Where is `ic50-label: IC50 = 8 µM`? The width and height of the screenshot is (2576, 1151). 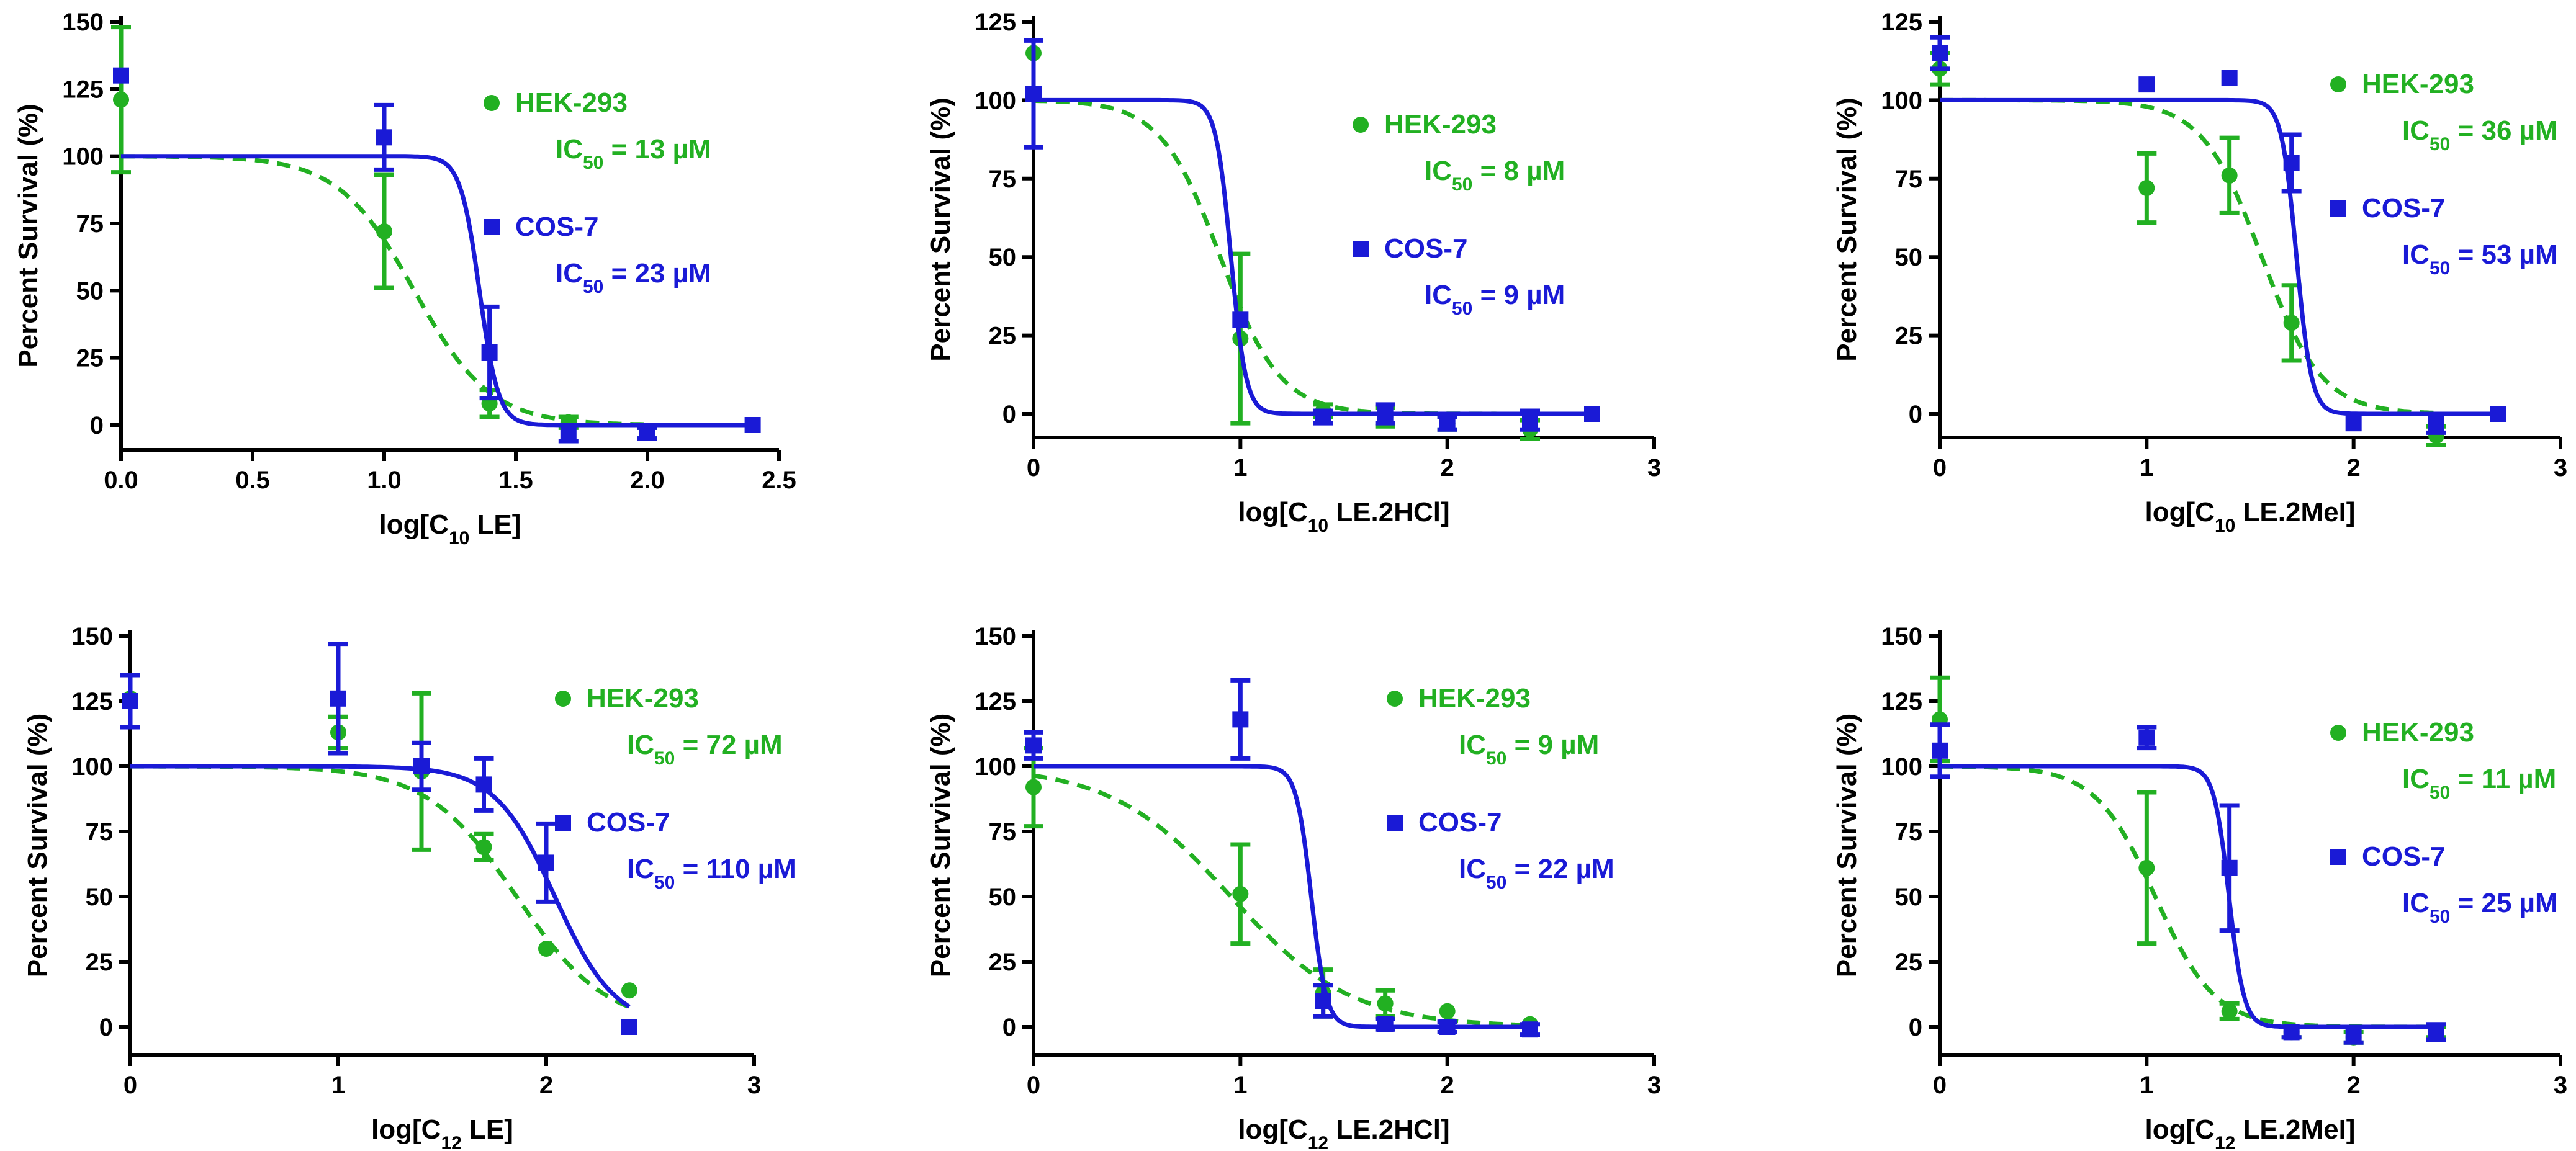
ic50-label: IC50 = 8 µM is located at coordinates (1495, 175).